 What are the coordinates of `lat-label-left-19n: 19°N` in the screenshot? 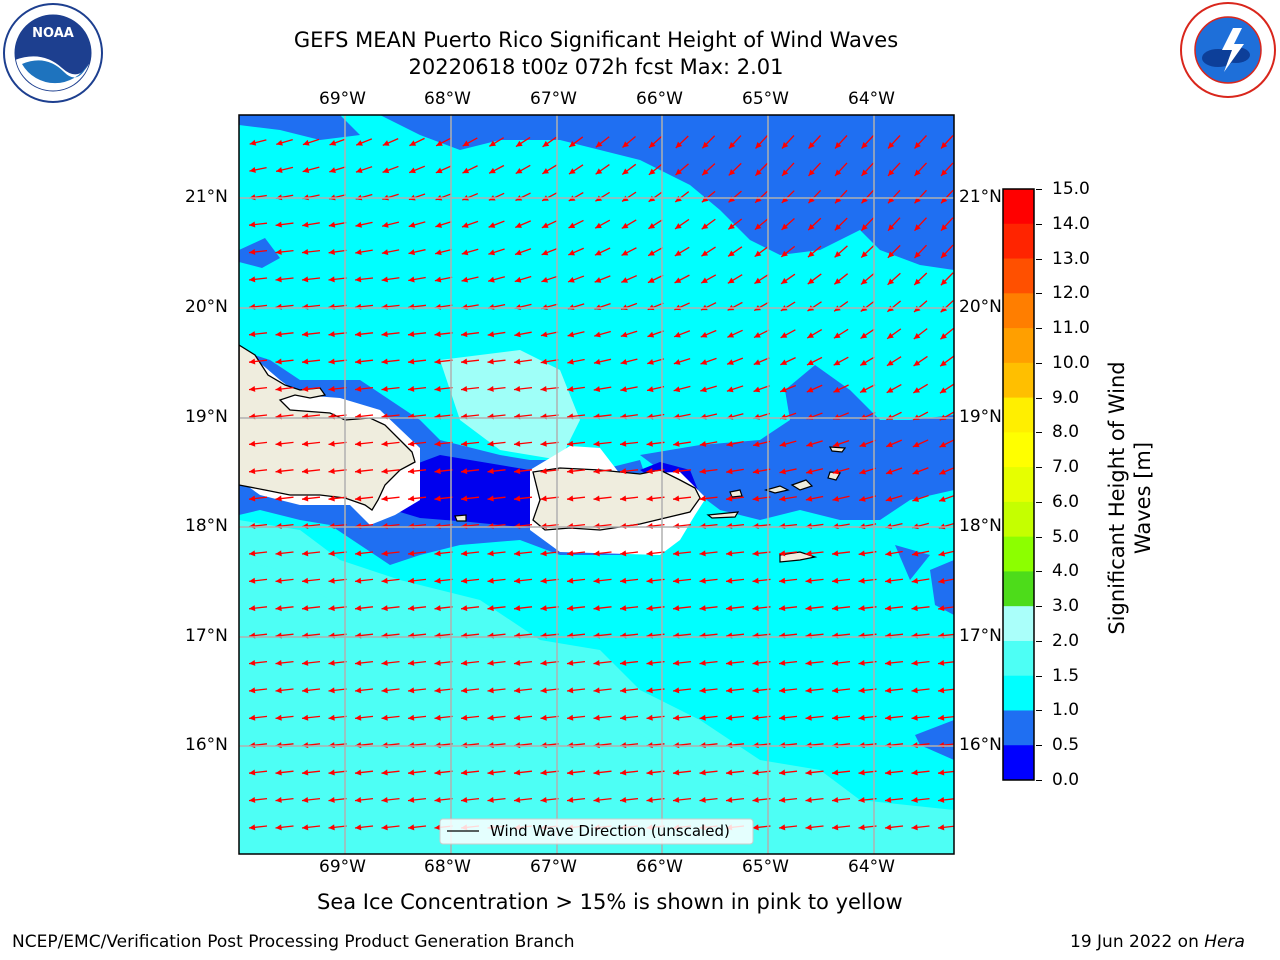 It's located at (206, 417).